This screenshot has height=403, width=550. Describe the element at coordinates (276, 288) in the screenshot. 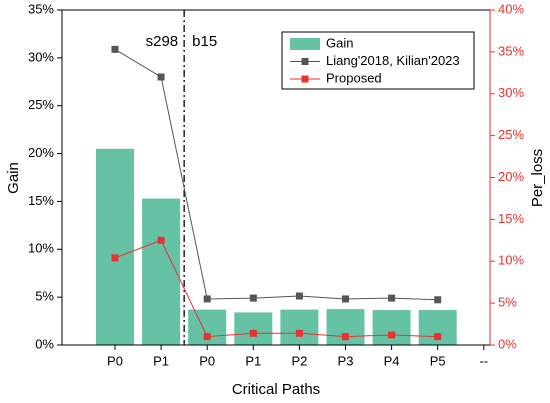

I see `line` at that location.